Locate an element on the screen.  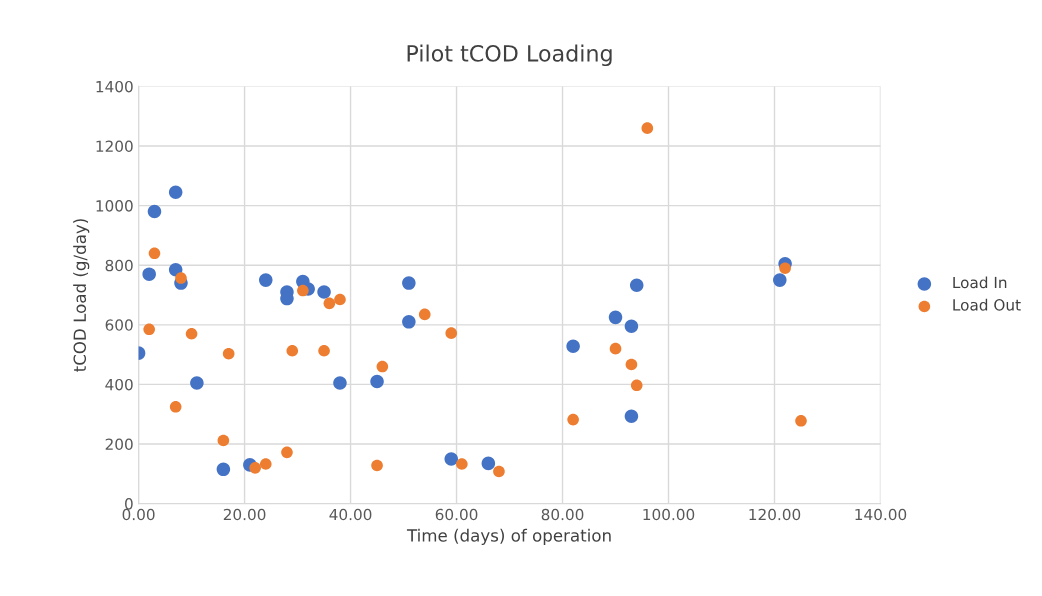
y-tick-label: 200 is located at coordinates (119, 444).